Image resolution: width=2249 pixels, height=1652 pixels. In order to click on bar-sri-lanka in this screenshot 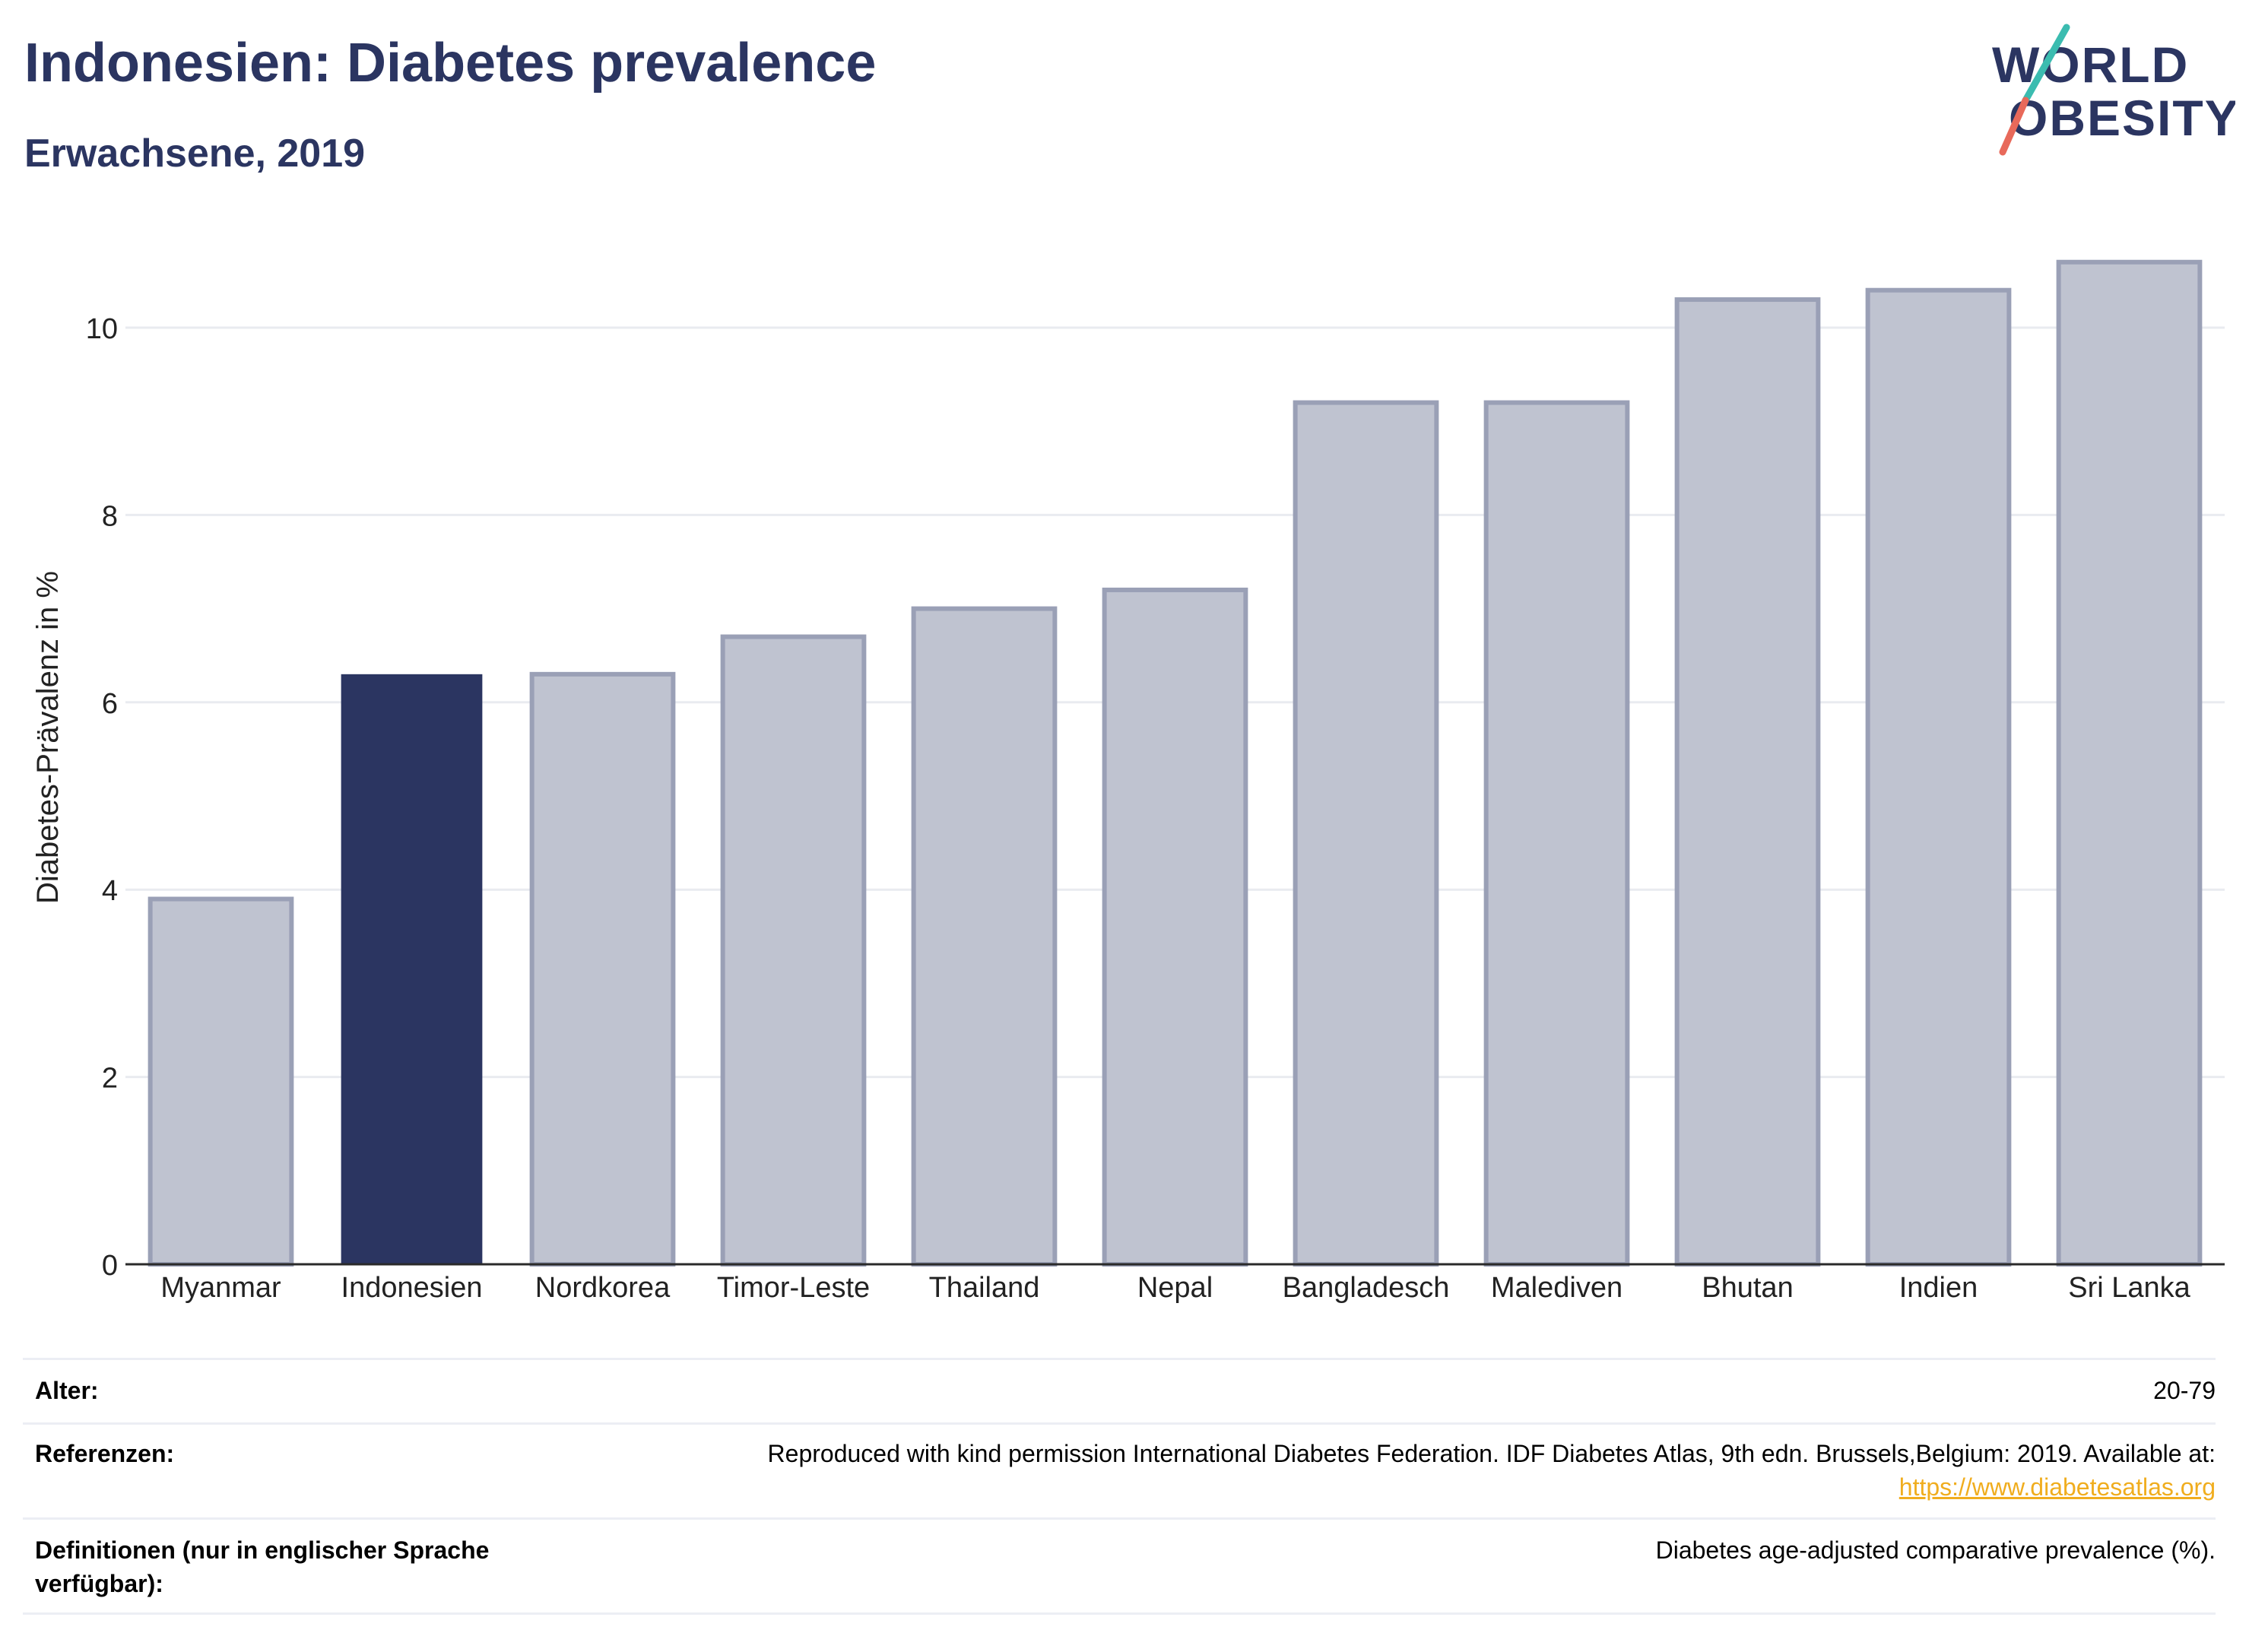, I will do `click(2129, 763)`.